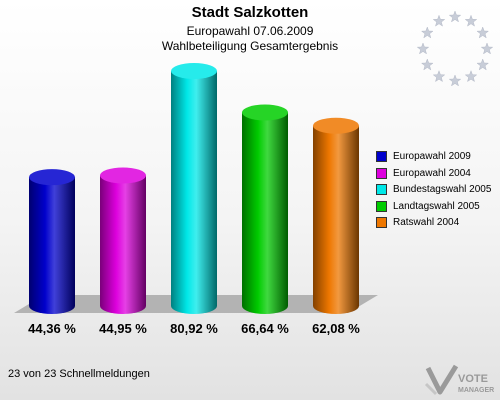 This screenshot has width=500, height=400. What do you see at coordinates (336, 328) in the screenshot?
I see `value-label: 62,08 %` at bounding box center [336, 328].